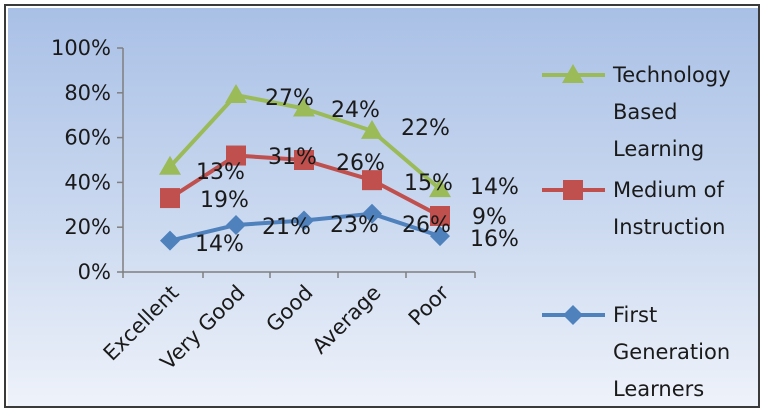 The height and width of the screenshot is (414, 766). What do you see at coordinates (429, 305) in the screenshot?
I see `x-category-label: Poor` at bounding box center [429, 305].